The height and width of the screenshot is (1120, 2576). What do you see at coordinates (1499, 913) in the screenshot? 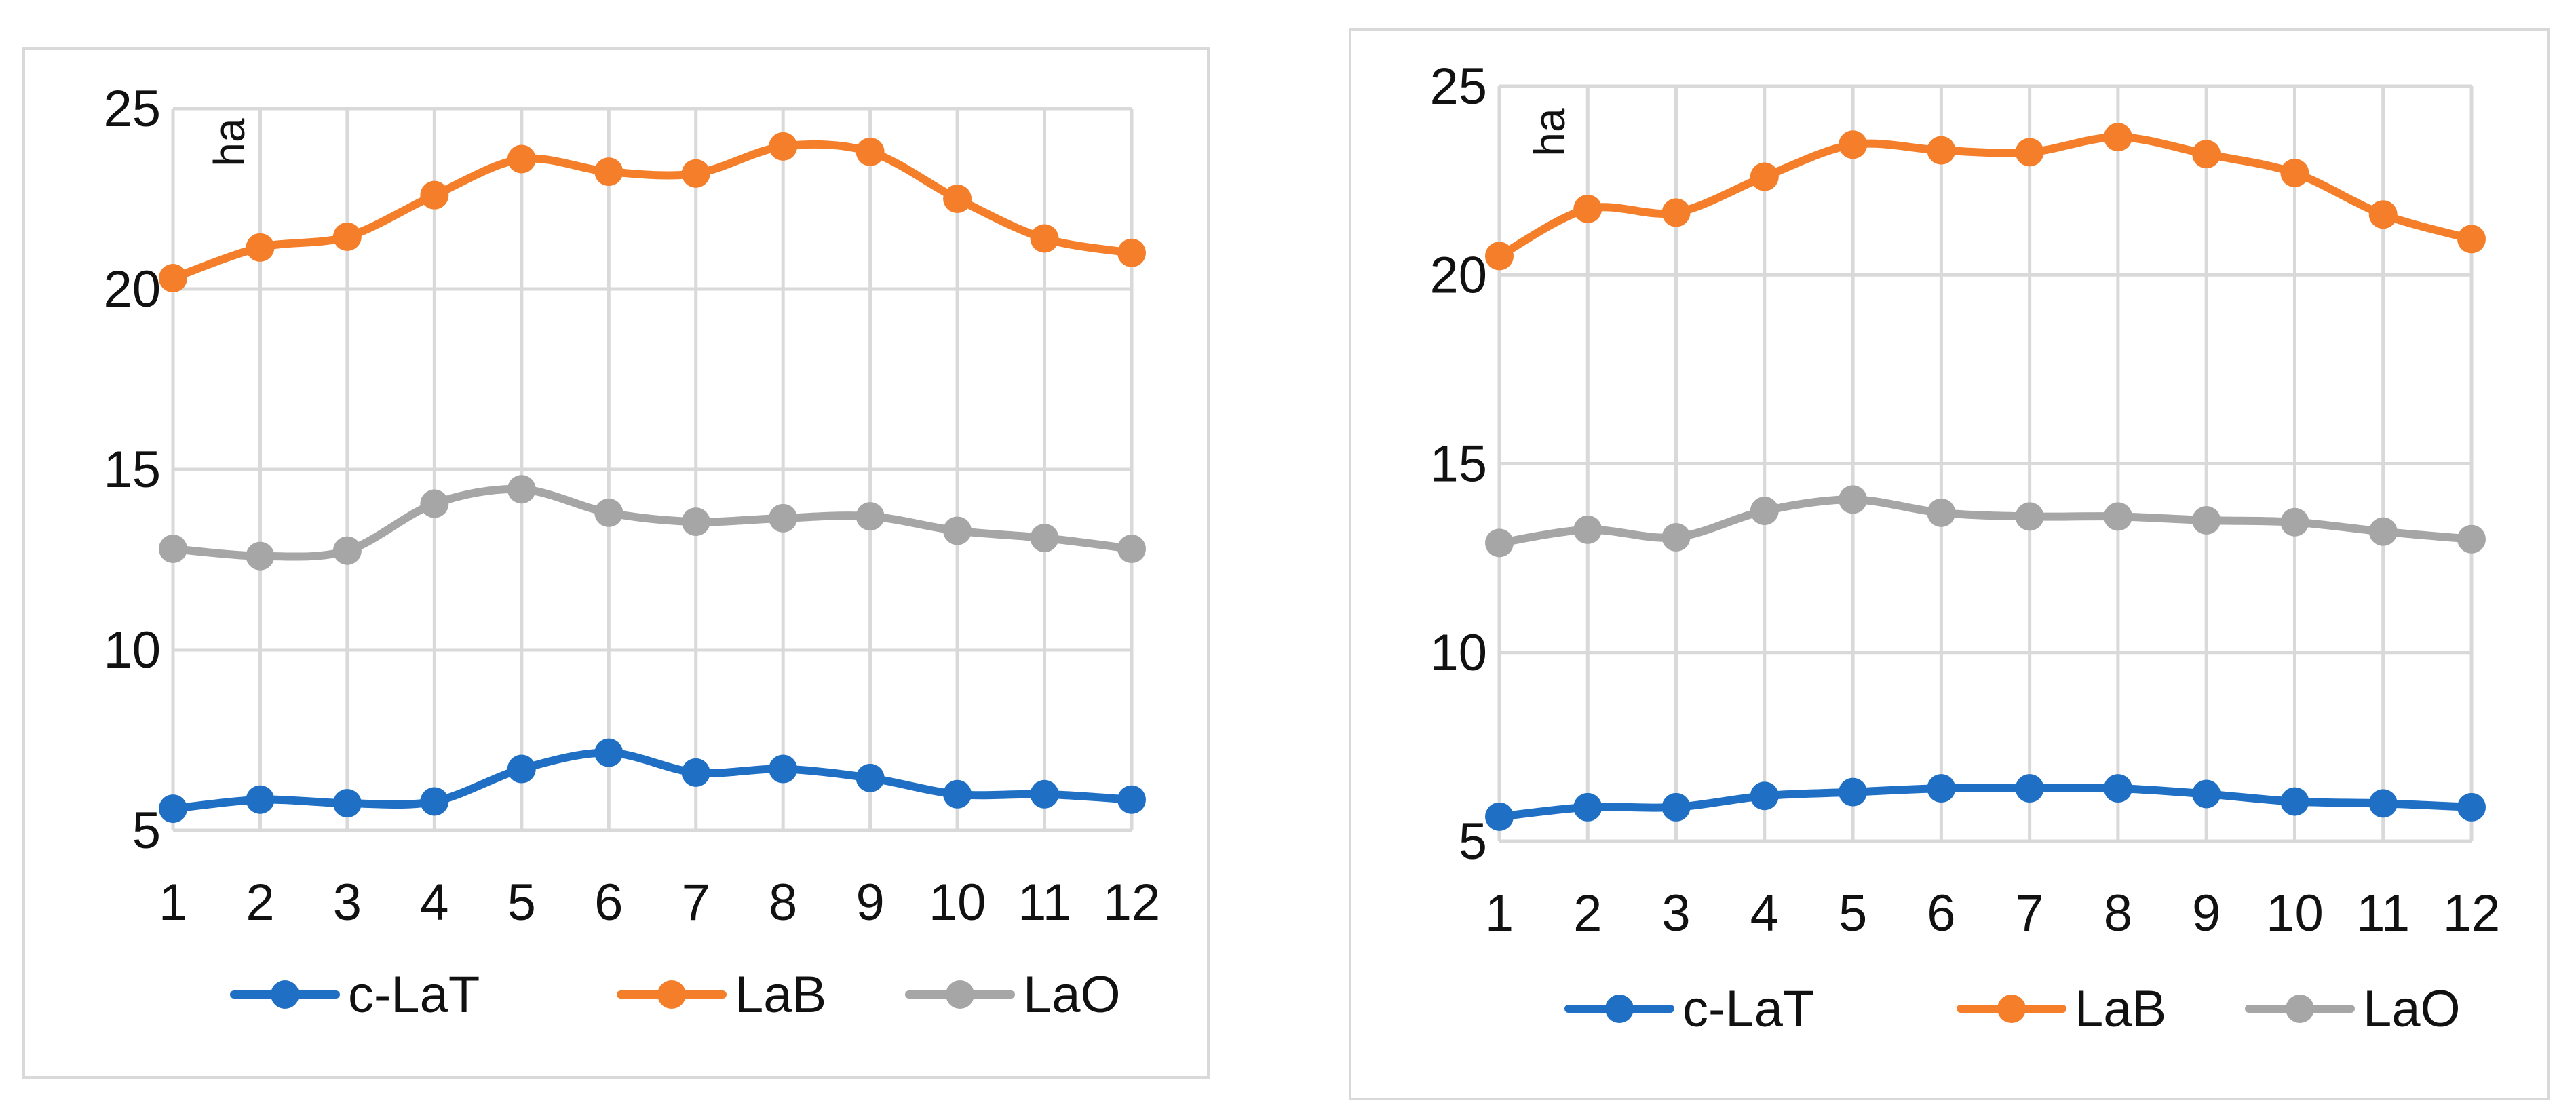
I see `x-tick-label: 1` at bounding box center [1499, 913].